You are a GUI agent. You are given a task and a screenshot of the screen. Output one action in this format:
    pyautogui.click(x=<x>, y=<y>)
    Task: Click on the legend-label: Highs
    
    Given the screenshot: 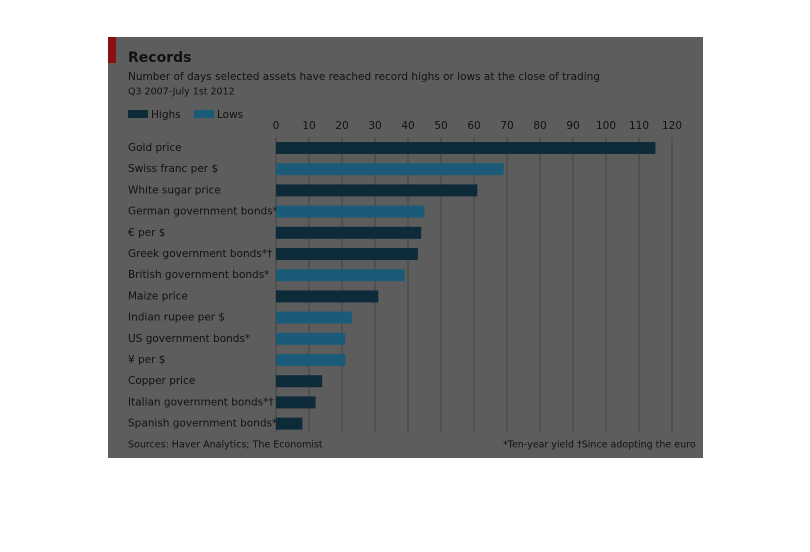 What is the action you would take?
    pyautogui.click(x=166, y=115)
    